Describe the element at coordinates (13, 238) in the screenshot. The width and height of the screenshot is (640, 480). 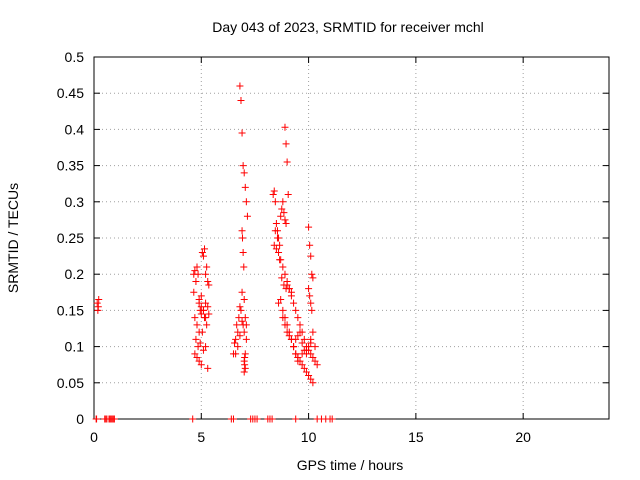
I see `y-axis-label: SRMTID / TECUs` at that location.